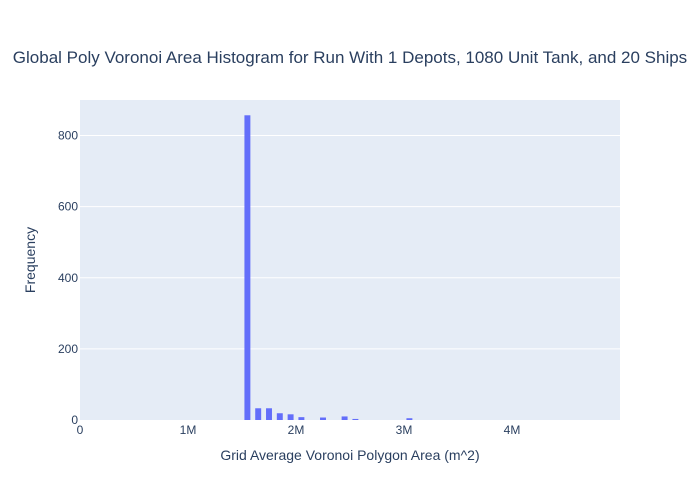 The height and width of the screenshot is (500, 700). Describe the element at coordinates (74, 420) in the screenshot. I see `y-tick-label: 0` at that location.